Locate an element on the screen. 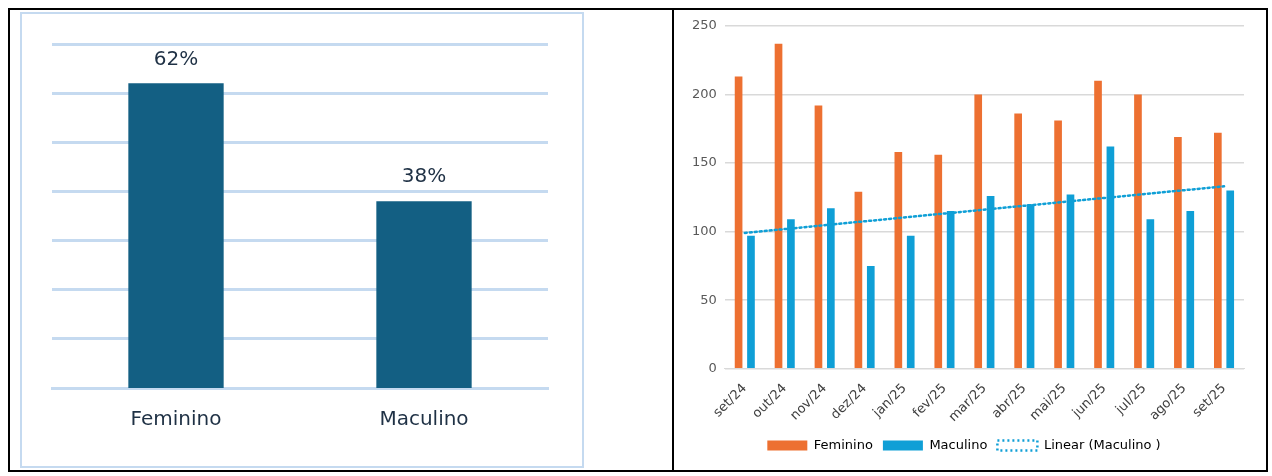  y-tick-label: 200 is located at coordinates (704, 93).